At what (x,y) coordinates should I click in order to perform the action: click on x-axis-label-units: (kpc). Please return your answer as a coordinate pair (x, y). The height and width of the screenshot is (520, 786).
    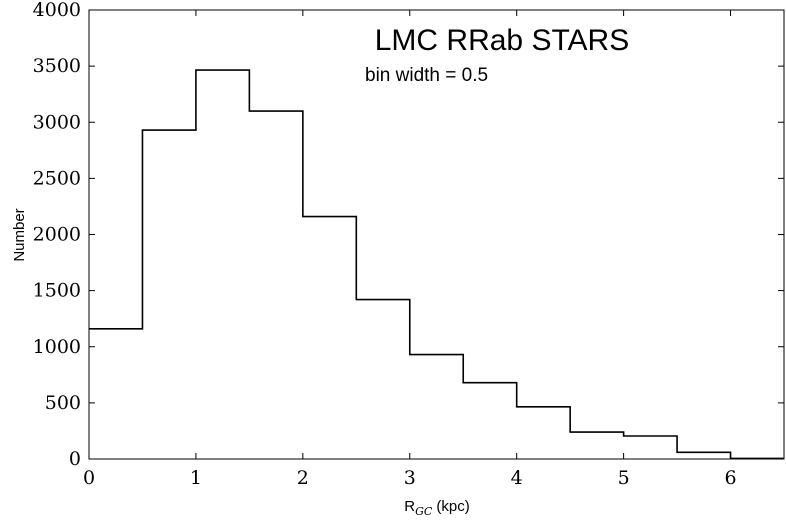
    Looking at the image, I should click on (452, 506).